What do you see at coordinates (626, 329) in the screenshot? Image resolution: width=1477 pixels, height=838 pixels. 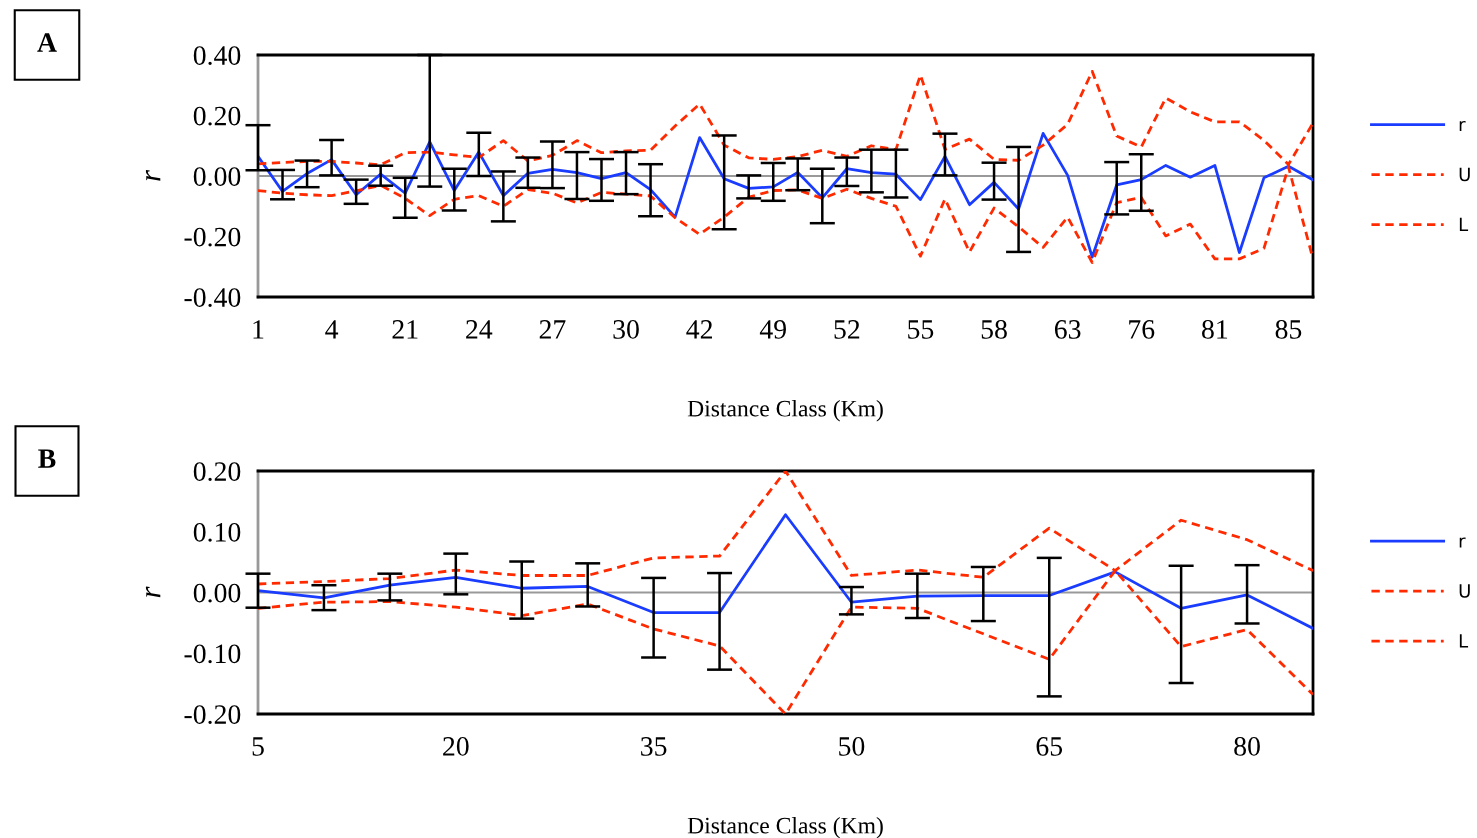 I see `x-tick-label: 30` at bounding box center [626, 329].